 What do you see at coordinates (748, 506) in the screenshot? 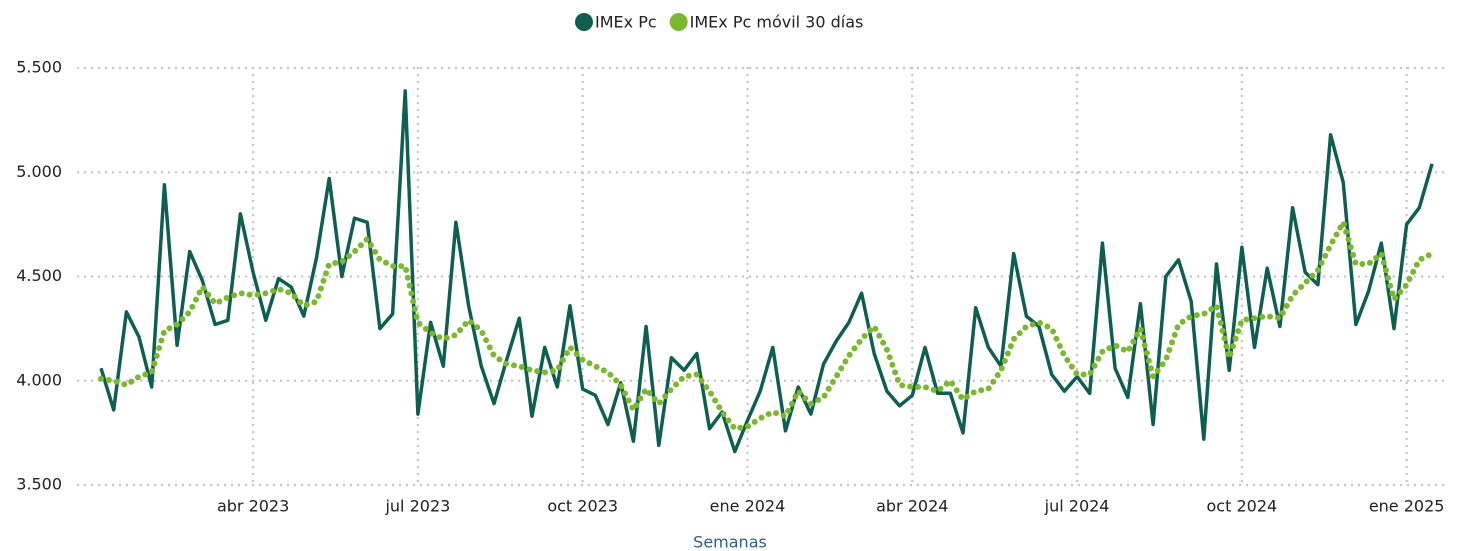
I see `x-tick-label: ene 2024` at bounding box center [748, 506].